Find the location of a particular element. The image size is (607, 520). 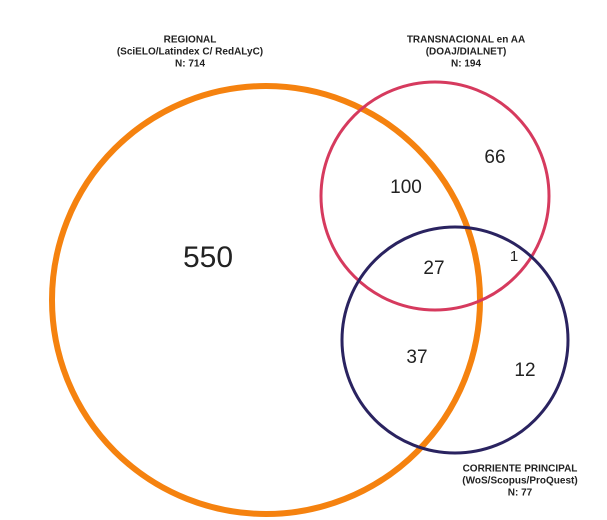

region-count: 66 is located at coordinates (494, 157).